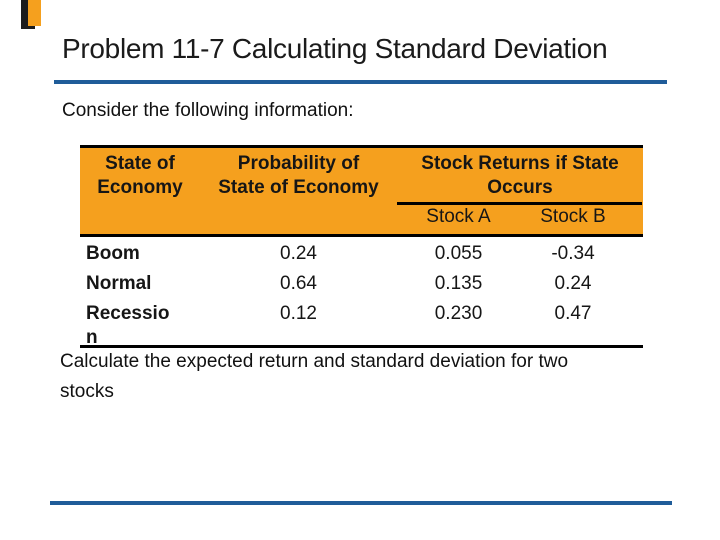 The image size is (720, 540). What do you see at coordinates (361, 252) in the screenshot?
I see `table-row-boom: Boom 0.24 0.055 -0.34` at bounding box center [361, 252].